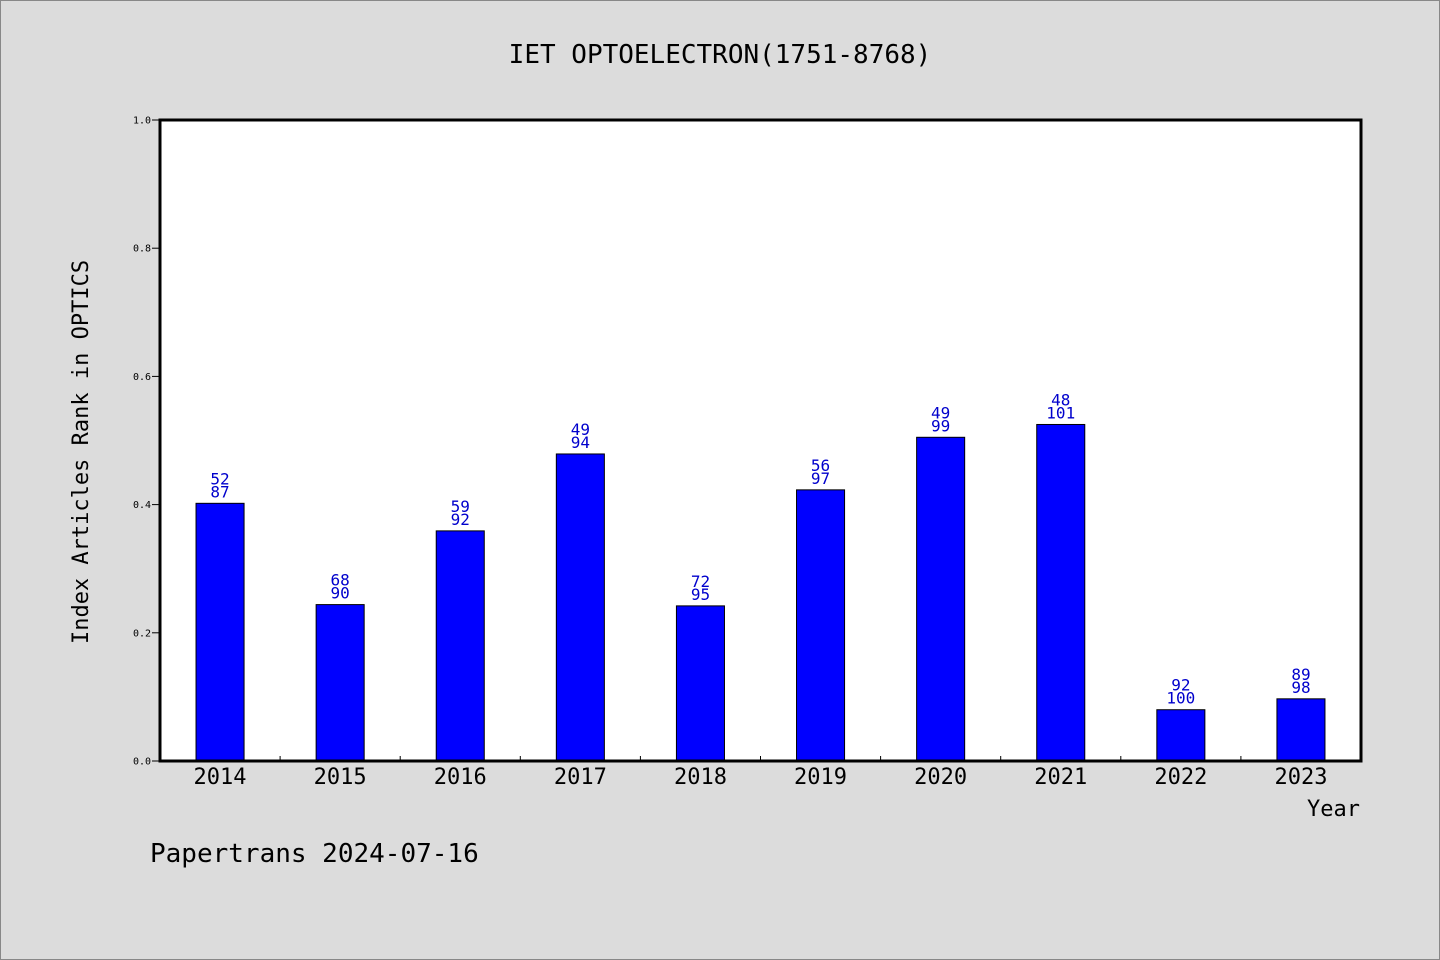 This screenshot has width=1440, height=960. I want to click on y-tick-label: 1.0, so click(142, 121).